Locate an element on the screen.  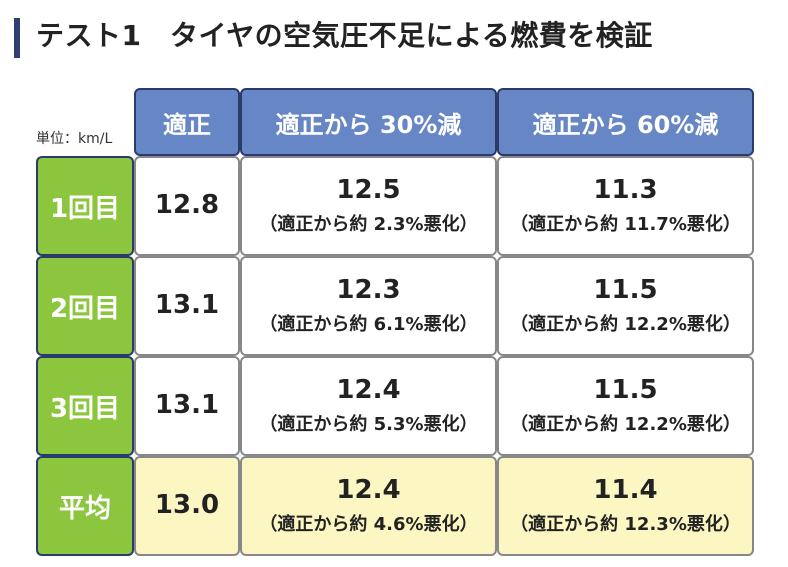
cell-3-minus30: 12.4 （適正から約 5.3%悪化） is located at coordinates (368, 406).